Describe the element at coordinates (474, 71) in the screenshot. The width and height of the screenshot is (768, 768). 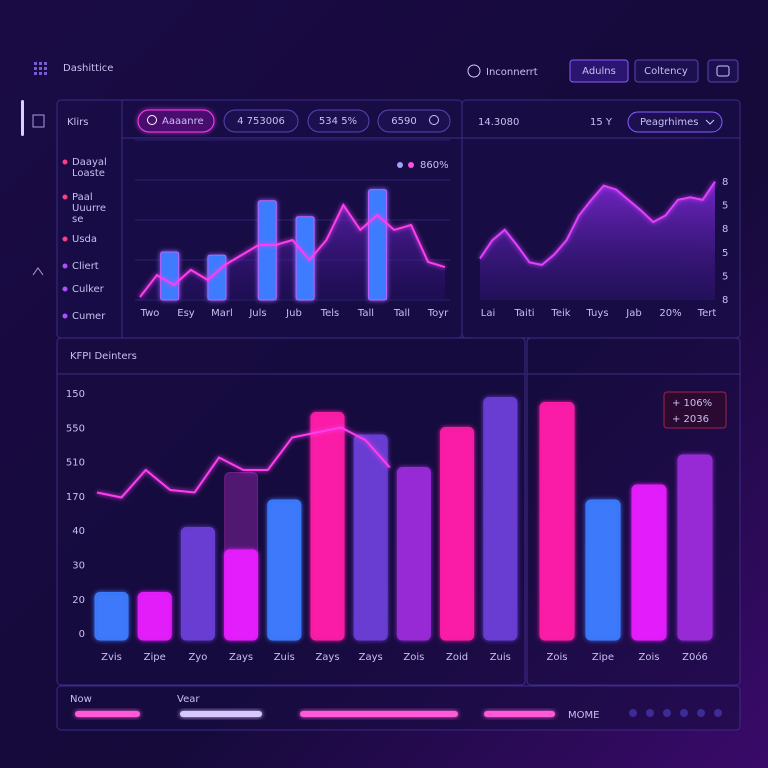
I see `status-icon` at that location.